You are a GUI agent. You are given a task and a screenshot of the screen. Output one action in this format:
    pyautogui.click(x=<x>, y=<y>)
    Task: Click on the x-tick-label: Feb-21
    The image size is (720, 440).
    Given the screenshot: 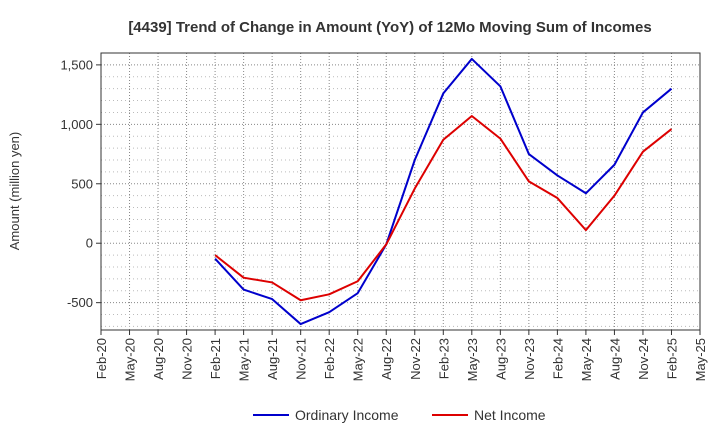 What is the action you would take?
    pyautogui.click(x=215, y=358)
    